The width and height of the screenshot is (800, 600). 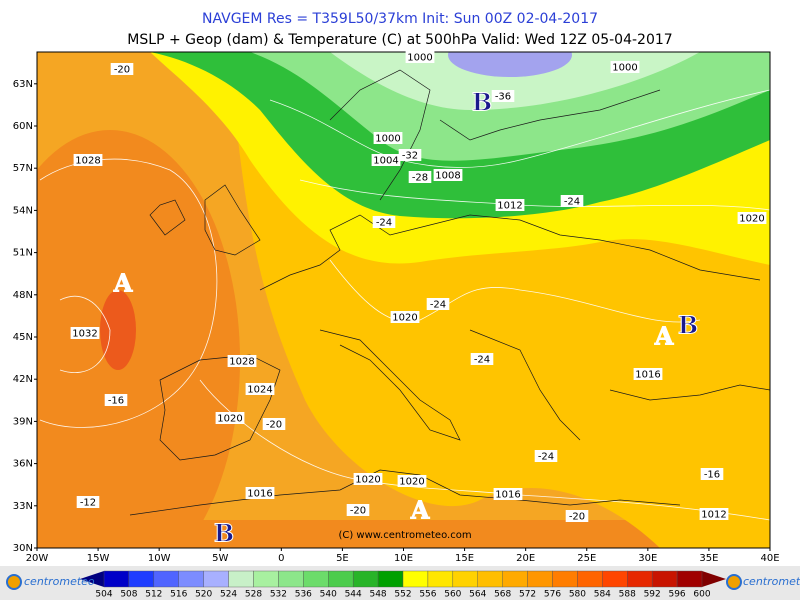 What do you see at coordinates (23, 379) in the screenshot?
I see `lat-label: 42N` at bounding box center [23, 379].